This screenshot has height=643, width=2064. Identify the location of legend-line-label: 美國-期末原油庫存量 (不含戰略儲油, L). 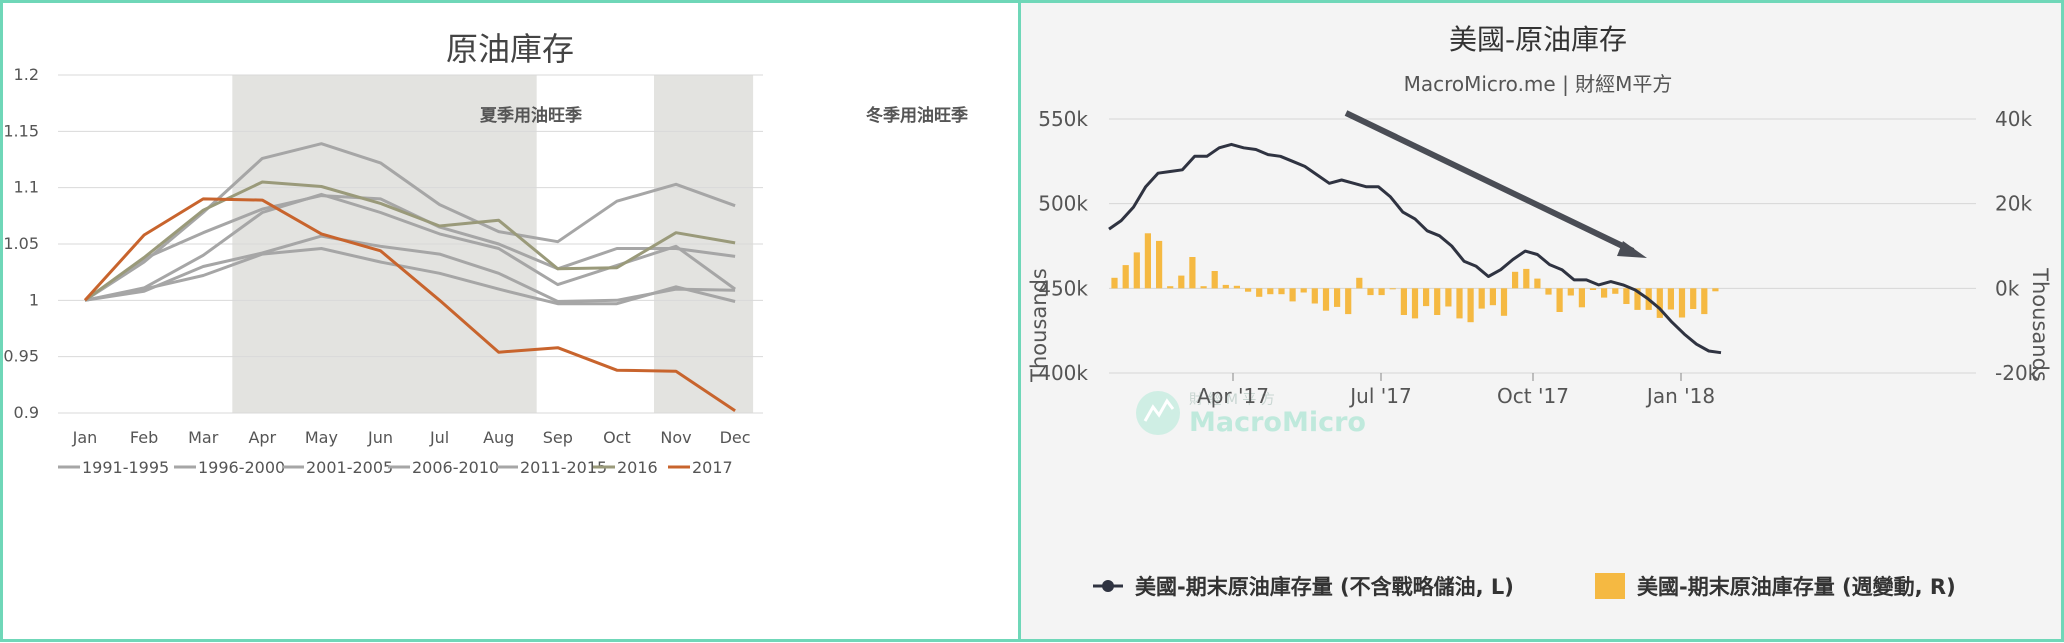
(1324, 587).